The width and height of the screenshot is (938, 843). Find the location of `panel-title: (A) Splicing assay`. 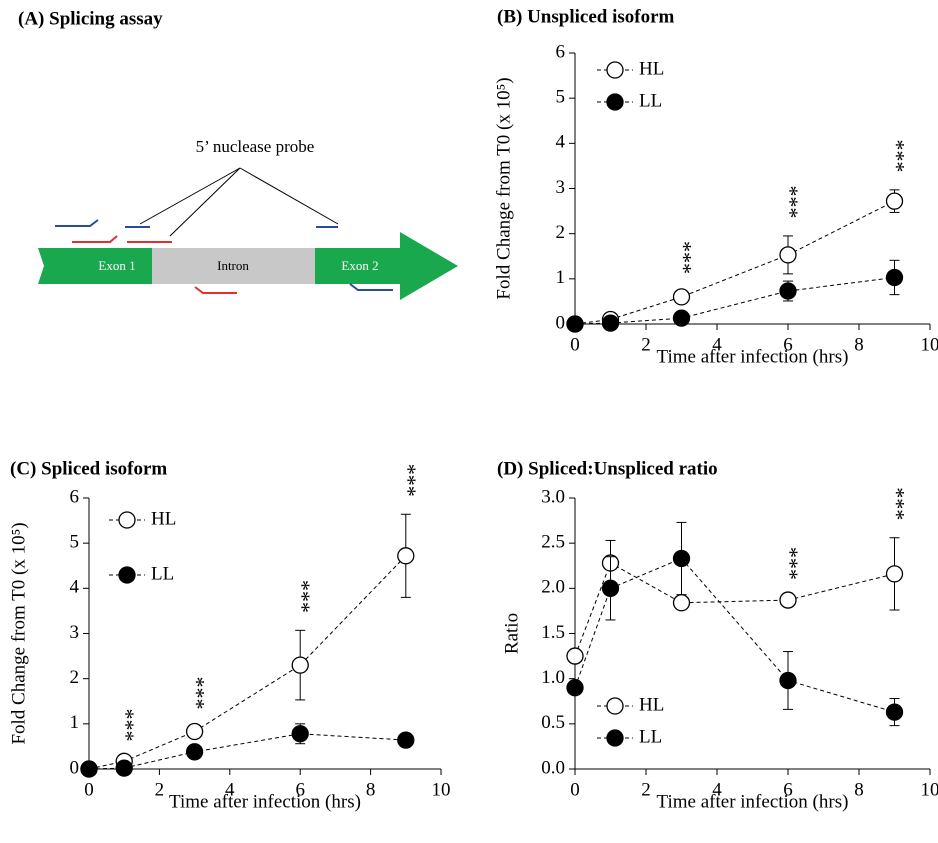

panel-title: (A) Splicing assay is located at coordinates (90, 18).